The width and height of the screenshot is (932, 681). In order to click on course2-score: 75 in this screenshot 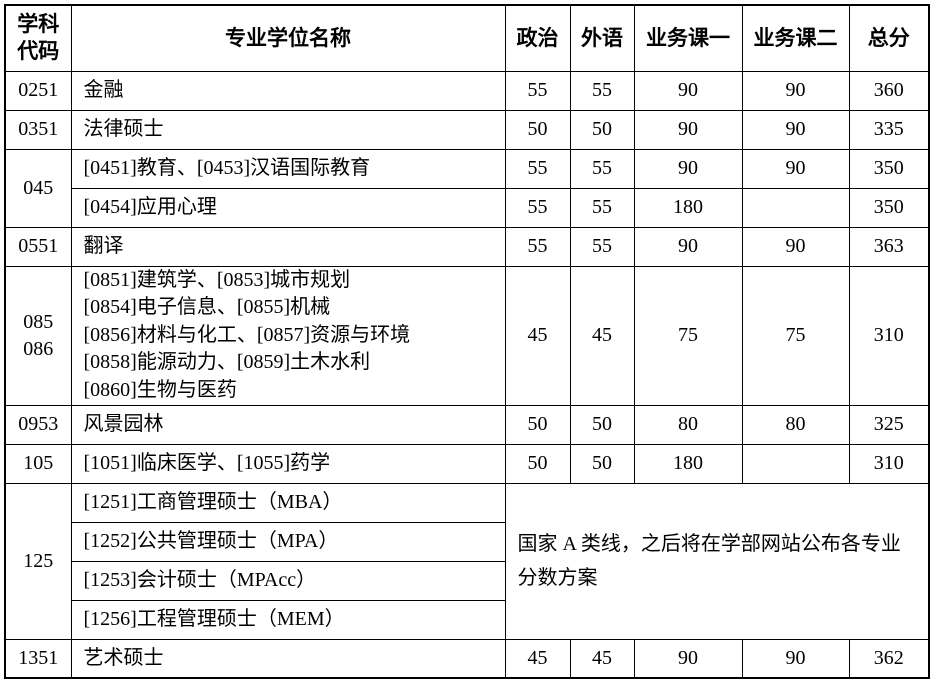, I will do `click(795, 335)`.